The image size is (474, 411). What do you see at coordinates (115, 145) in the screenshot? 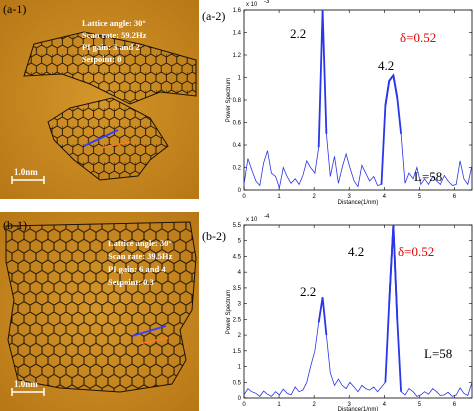
I see `measure-line-orange` at bounding box center [115, 145].